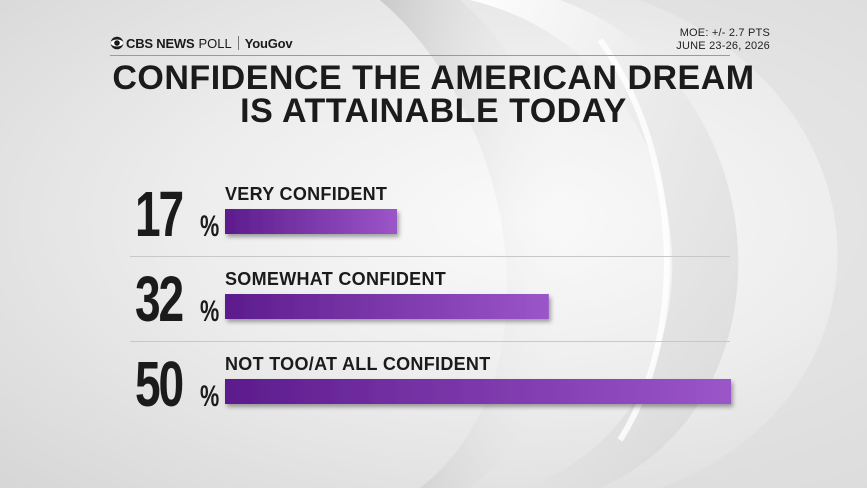  Describe the element at coordinates (420, 55) in the screenshot. I see `header-divider` at that location.